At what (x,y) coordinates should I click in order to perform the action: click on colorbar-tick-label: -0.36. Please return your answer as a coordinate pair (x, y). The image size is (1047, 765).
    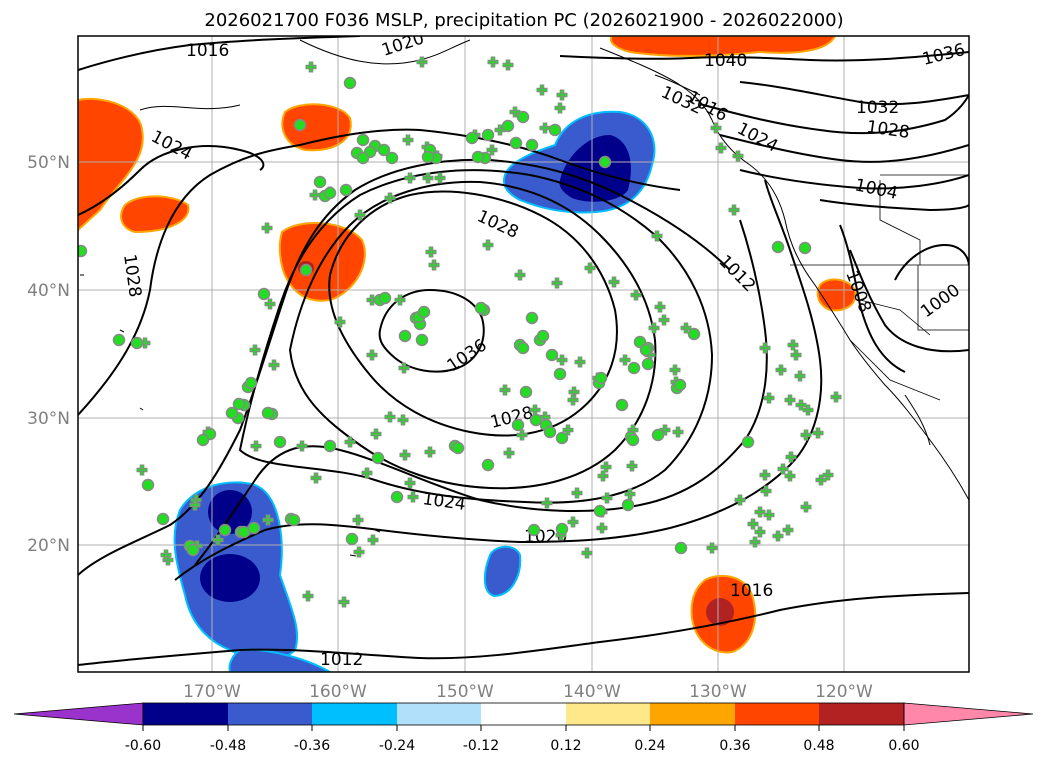
    Looking at the image, I should click on (312, 746).